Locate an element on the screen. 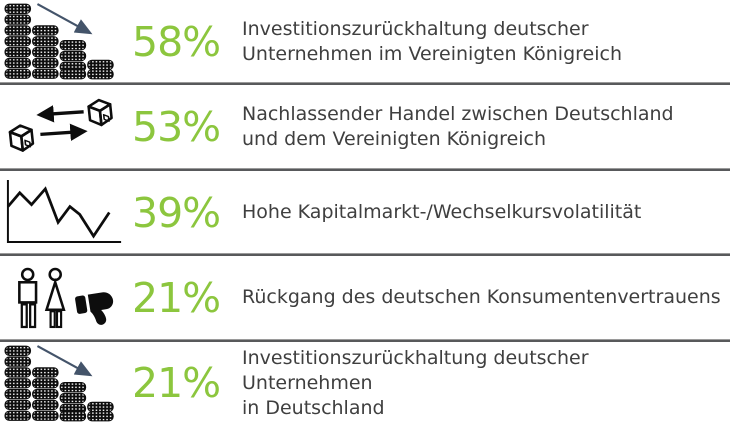 The image size is (730, 425). stat-value: 39% is located at coordinates (176, 212).